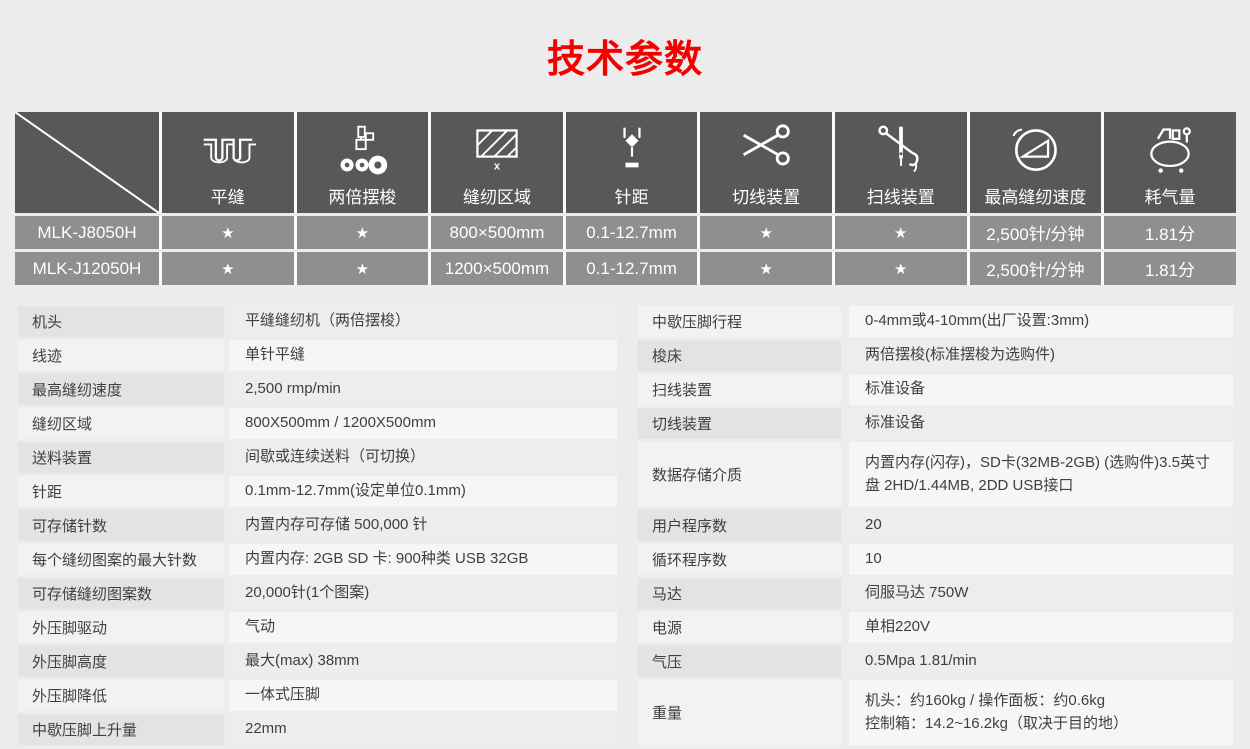 The height and width of the screenshot is (749, 1250). Describe the element at coordinates (423, 627) in the screenshot. I see `spec-value: 气动` at that location.